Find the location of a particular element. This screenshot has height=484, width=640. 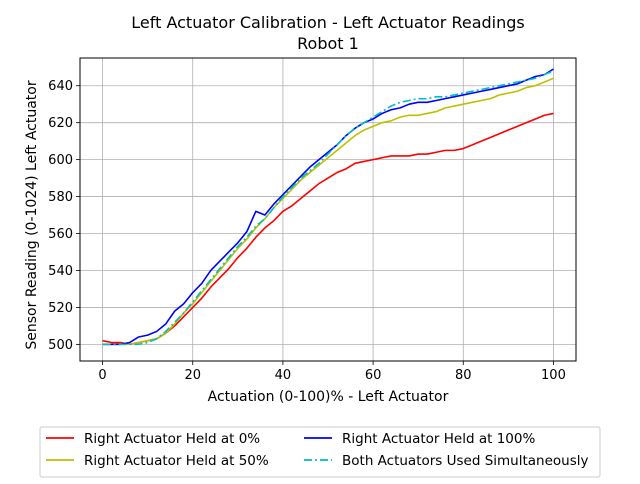

legend-entry: Both Actuators Used Simultaneously is located at coordinates (446, 461).